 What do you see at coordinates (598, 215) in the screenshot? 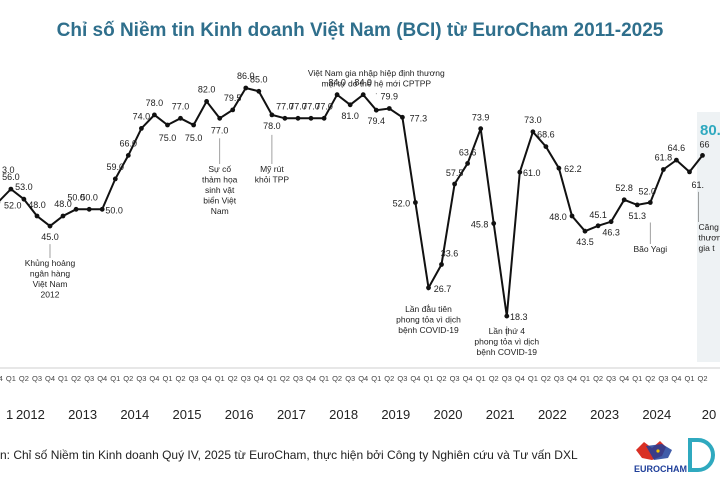
I see `data-label: 45.1` at bounding box center [598, 215].